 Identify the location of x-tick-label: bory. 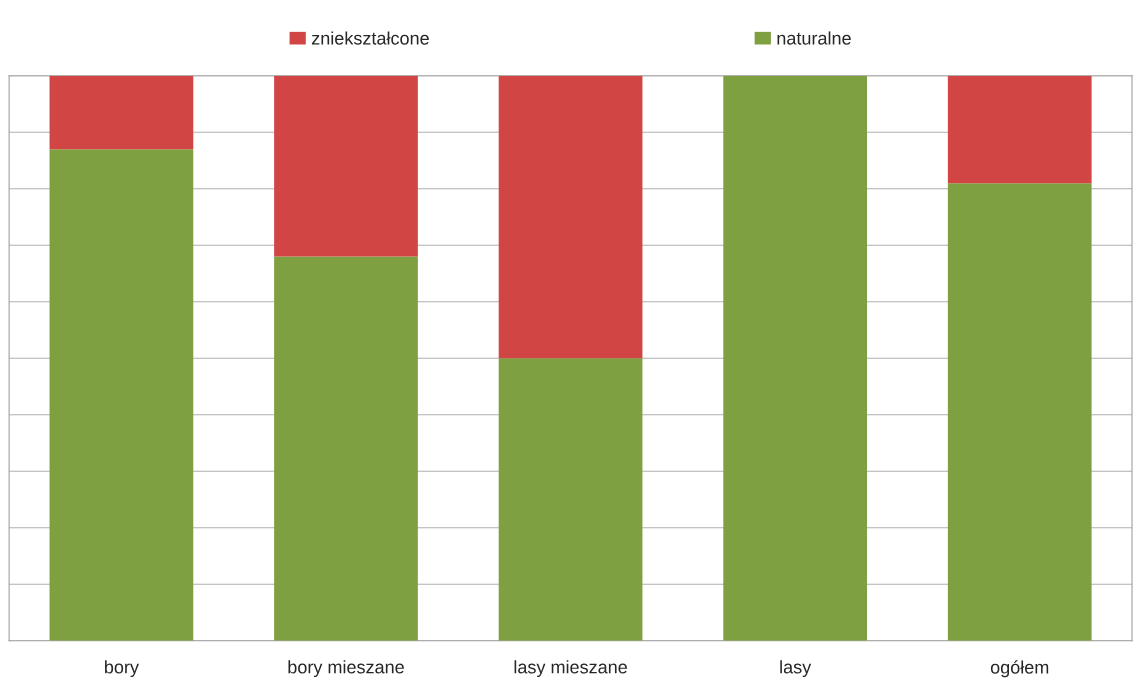
(122, 669).